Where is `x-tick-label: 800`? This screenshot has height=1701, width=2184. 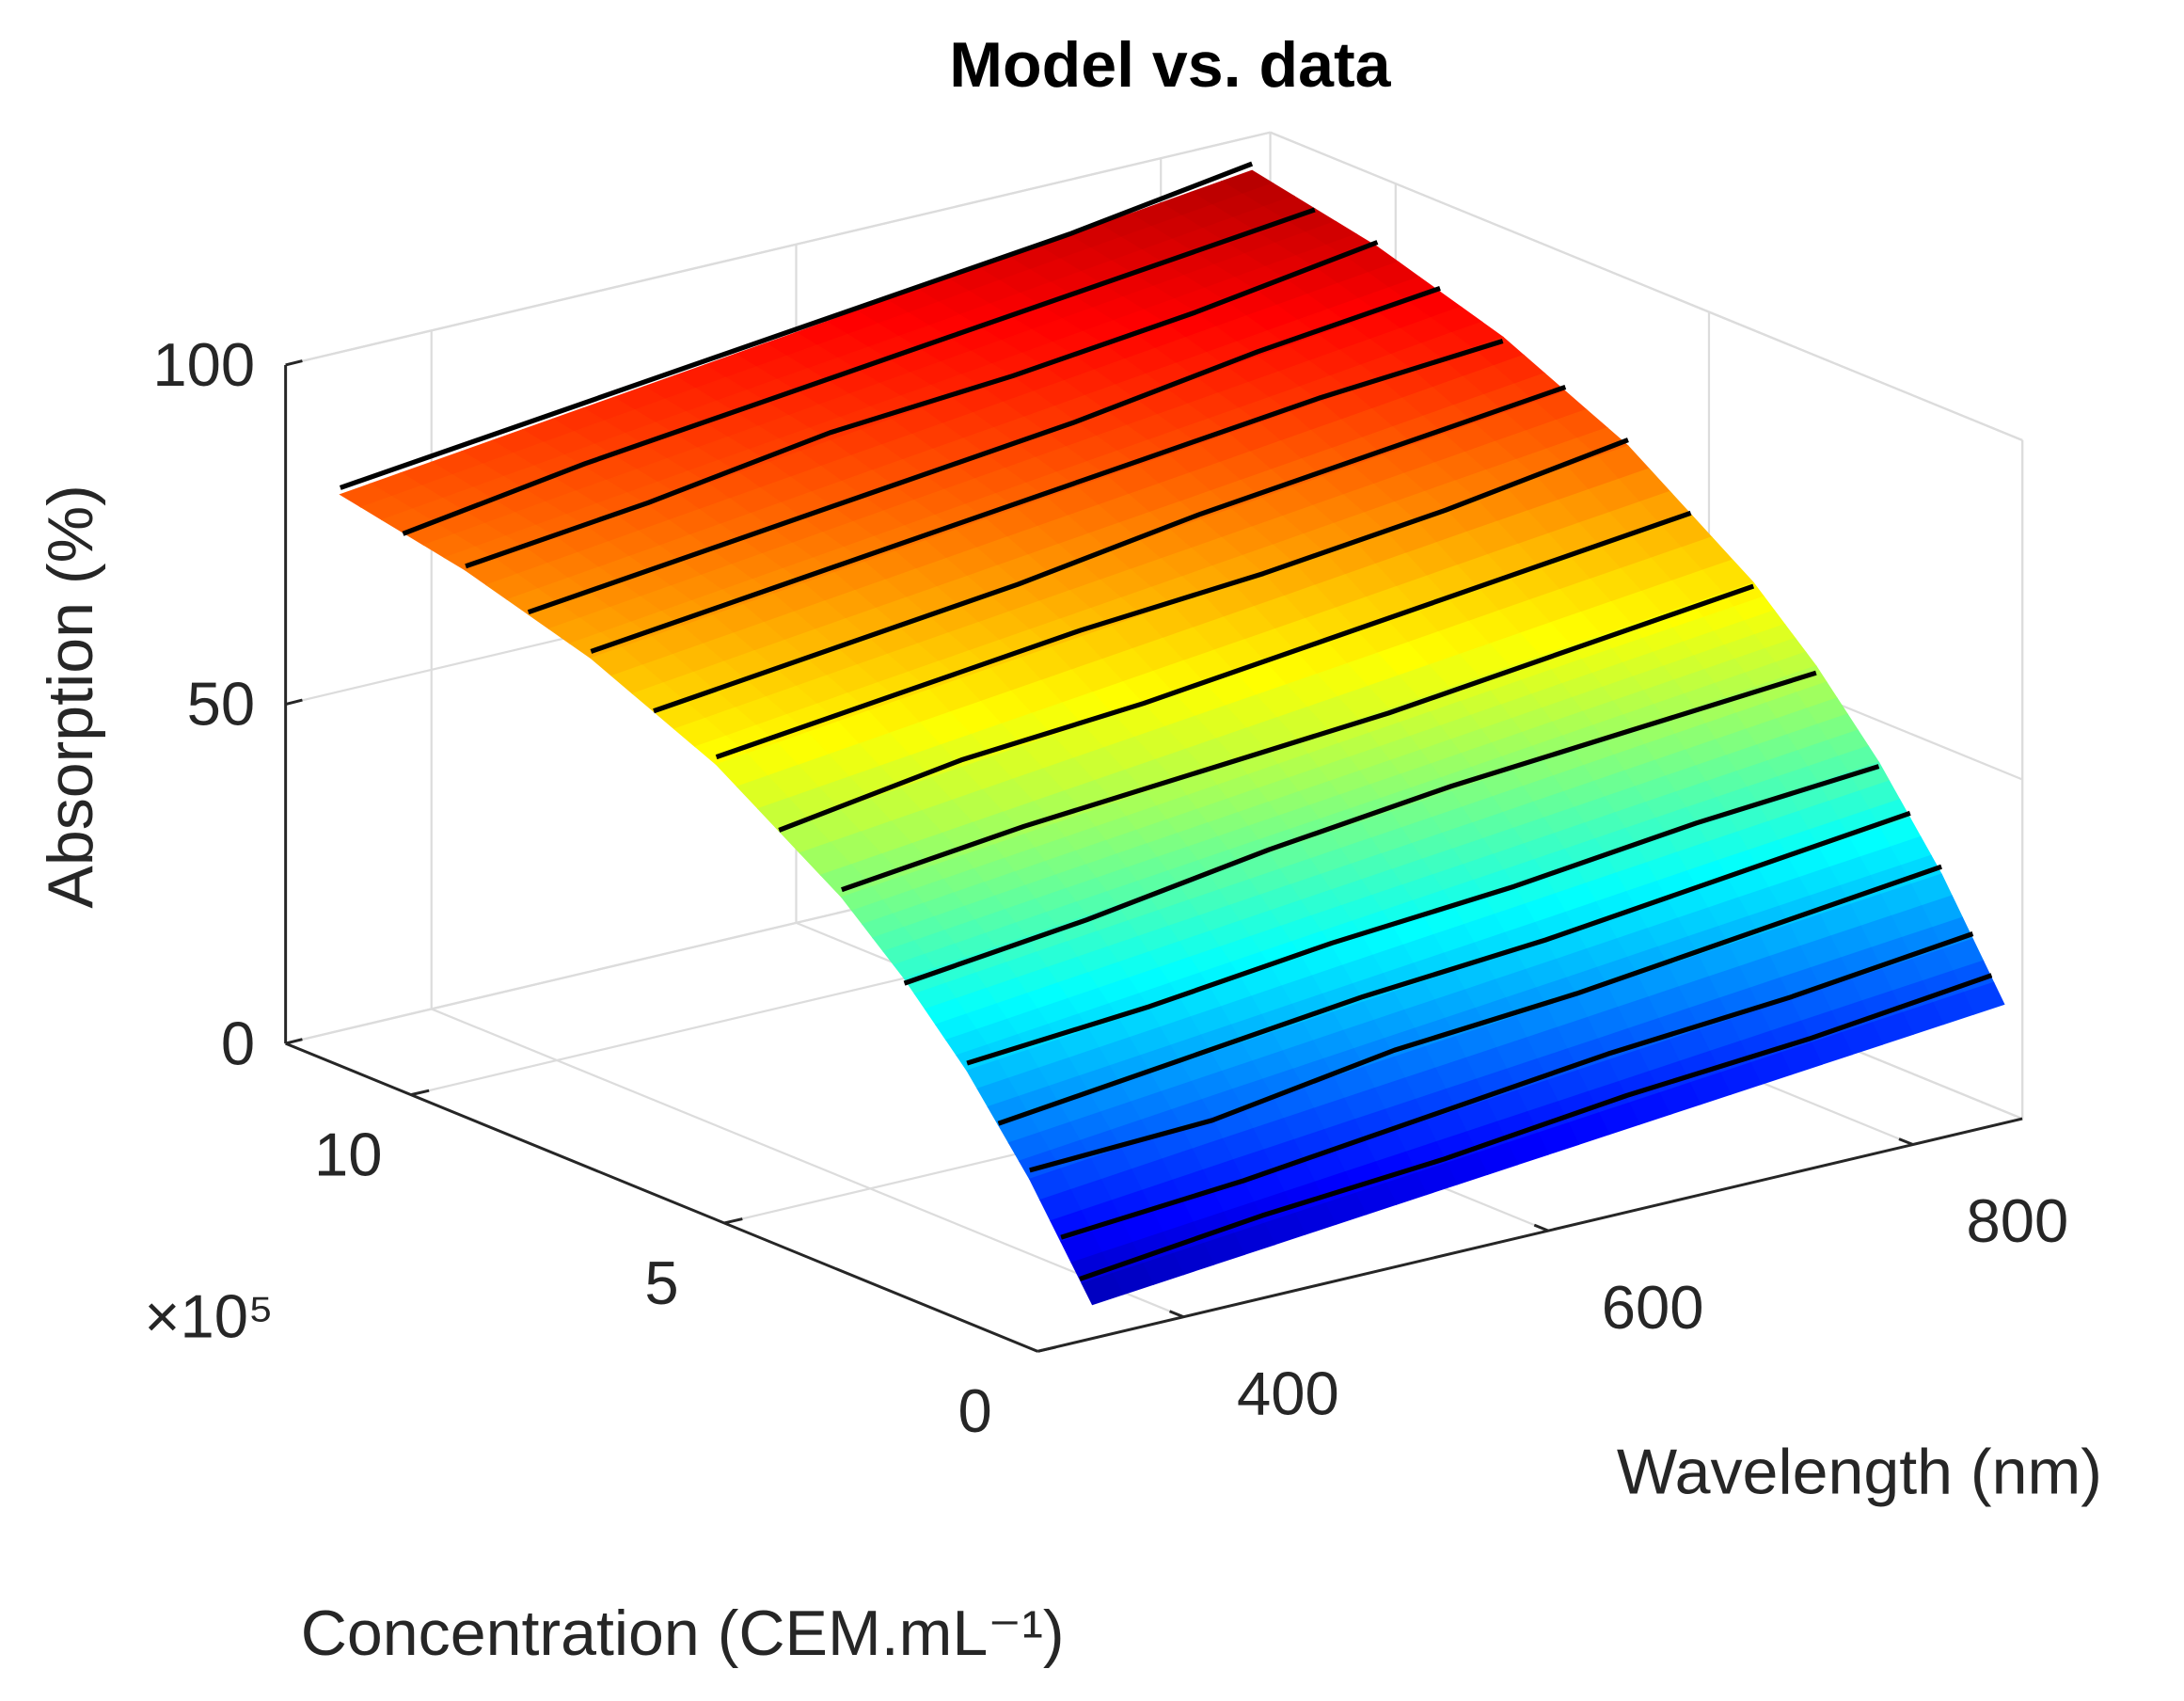 x-tick-label: 800 is located at coordinates (2018, 1220).